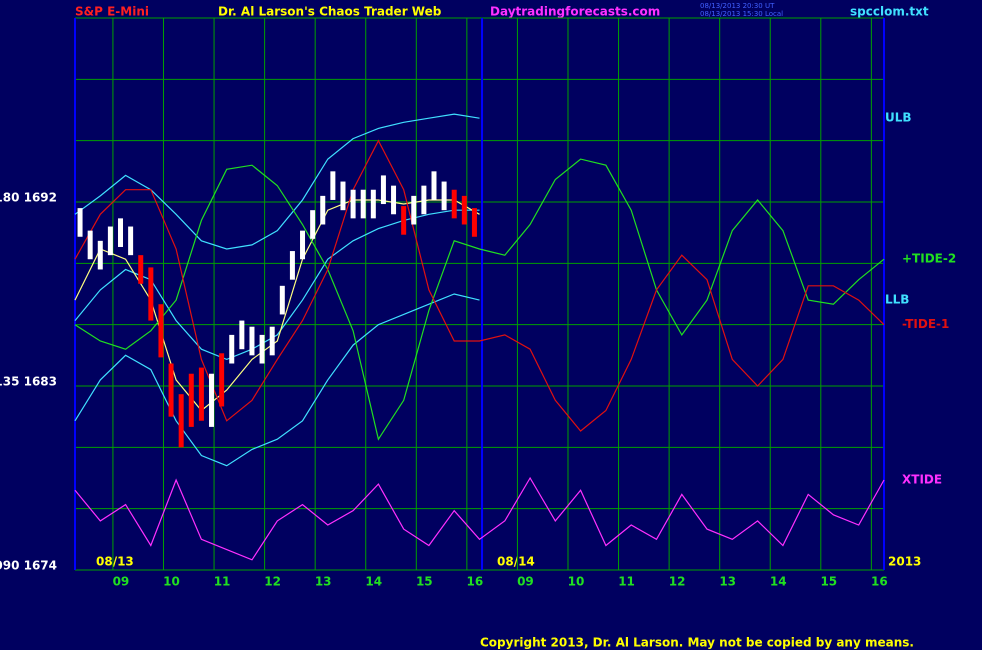 This screenshot has height=650, width=982. What do you see at coordinates (929, 259) in the screenshot?
I see `legend-label: +TIDE-2` at bounding box center [929, 259].